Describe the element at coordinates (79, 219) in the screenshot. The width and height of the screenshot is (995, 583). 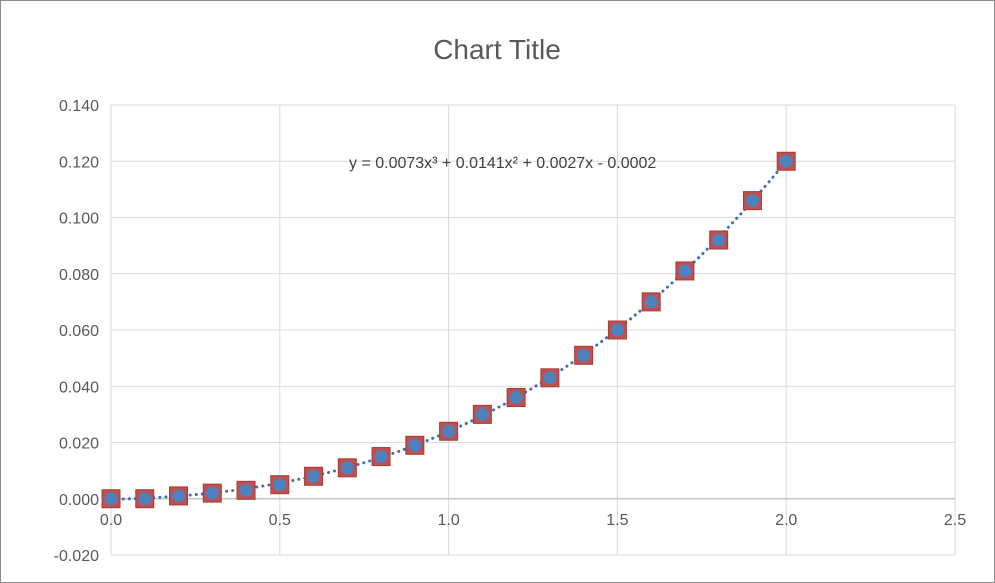
I see `y-tick-label: 0.100` at that location.